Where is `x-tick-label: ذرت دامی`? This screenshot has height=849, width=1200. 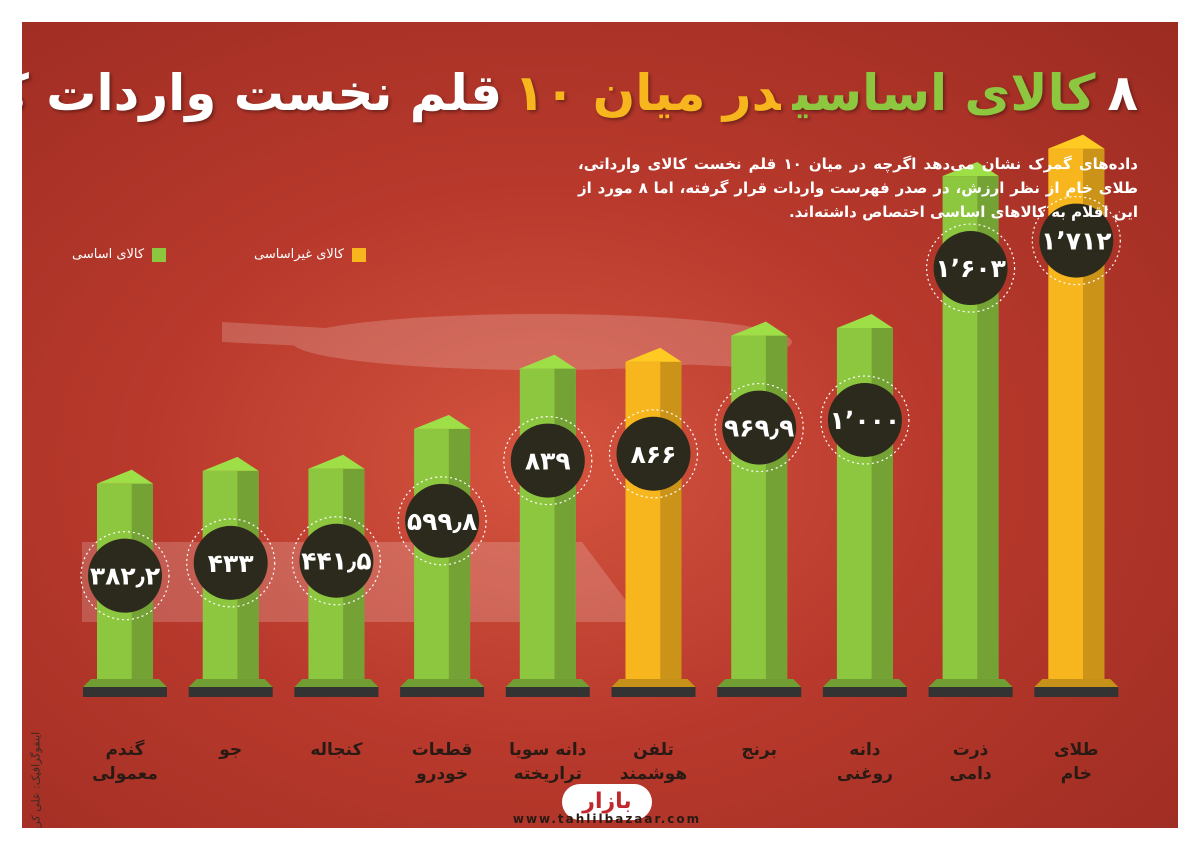 x-tick-label: ذرت دامی is located at coordinates (970, 762).